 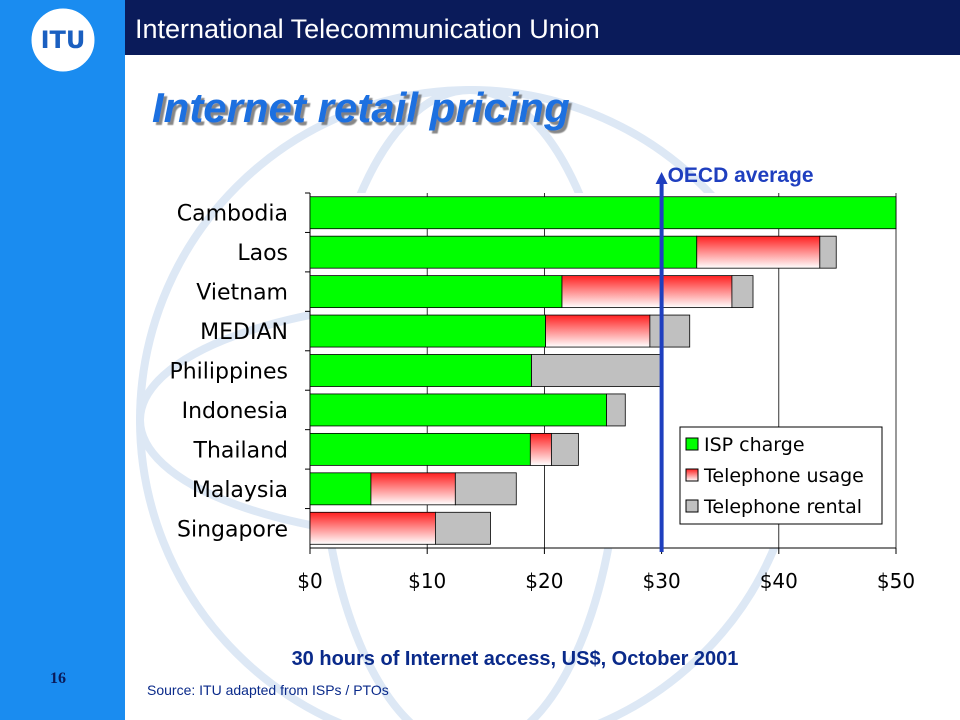 What do you see at coordinates (896, 581) in the screenshot?
I see `x-tick-label: $50` at bounding box center [896, 581].